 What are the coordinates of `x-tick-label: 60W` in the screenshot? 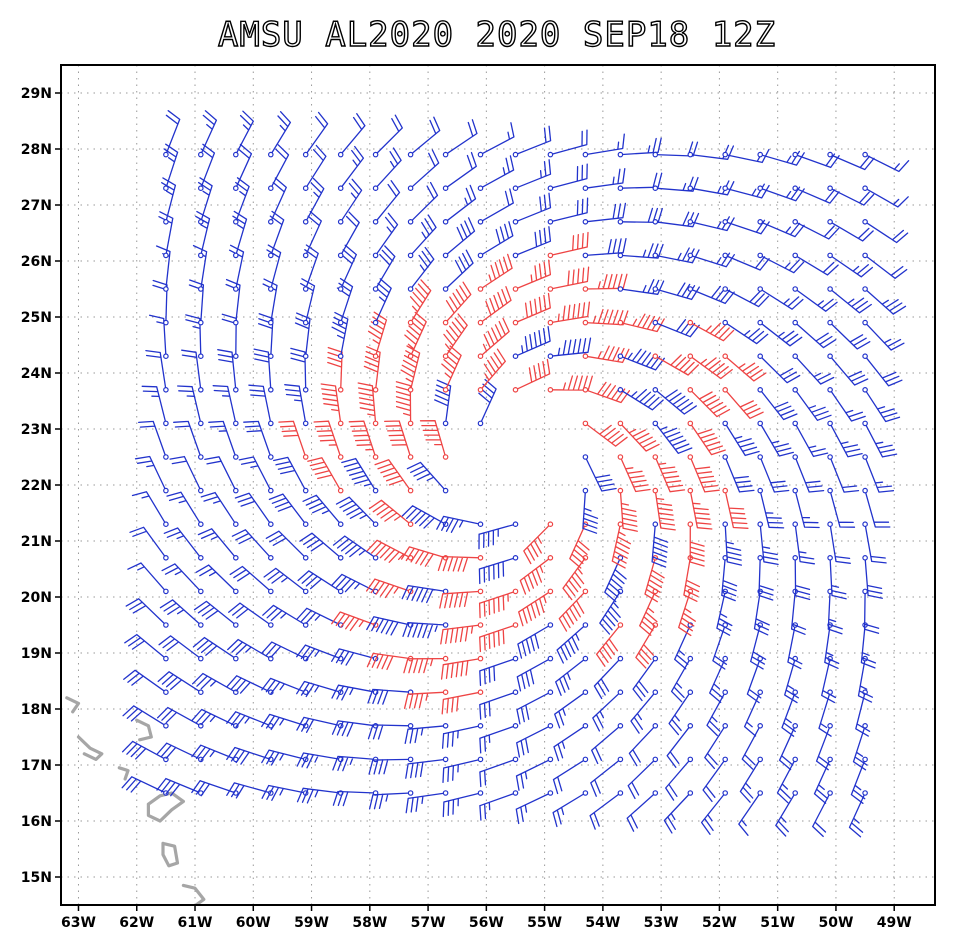 It's located at (253, 923).